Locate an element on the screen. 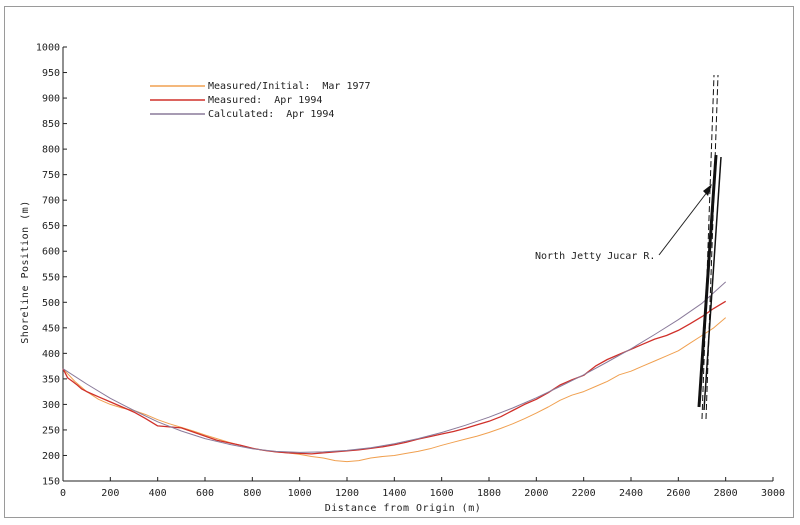 This screenshot has width=800, height=525. x-tick-label: 1000 is located at coordinates (300, 493).